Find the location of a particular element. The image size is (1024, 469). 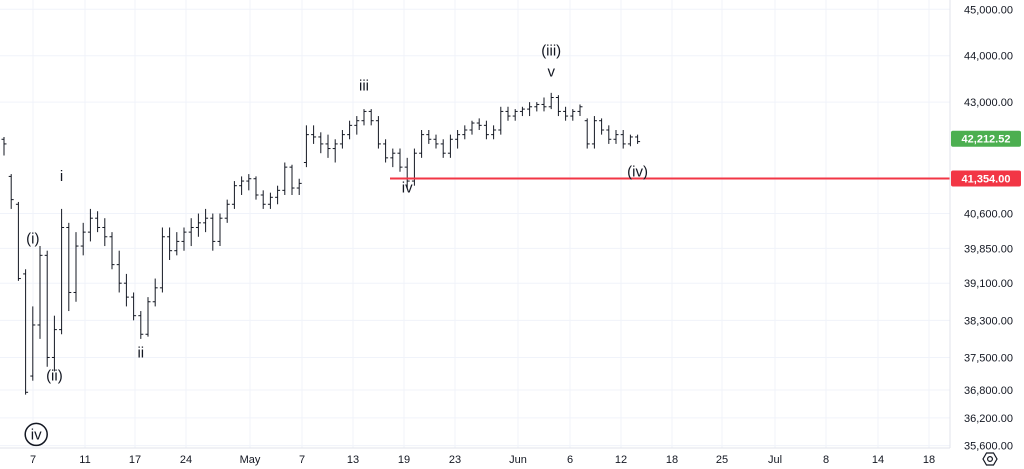

x-tick-label: 18 is located at coordinates (929, 460).